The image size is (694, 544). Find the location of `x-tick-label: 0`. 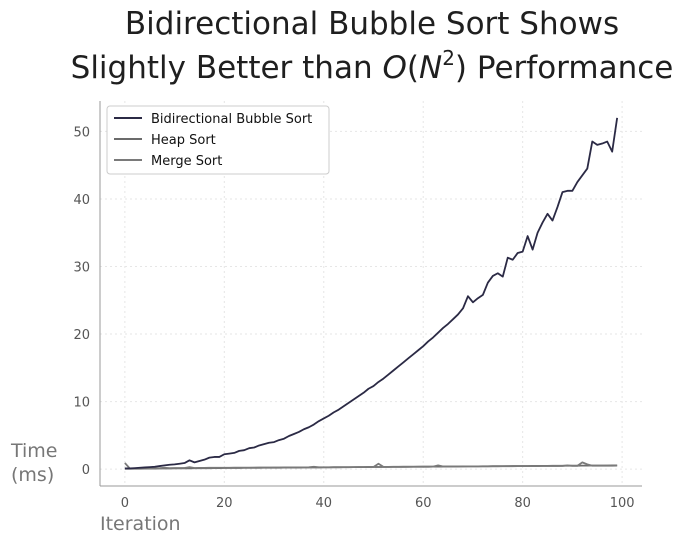

x-tick-label: 0 is located at coordinates (125, 503).